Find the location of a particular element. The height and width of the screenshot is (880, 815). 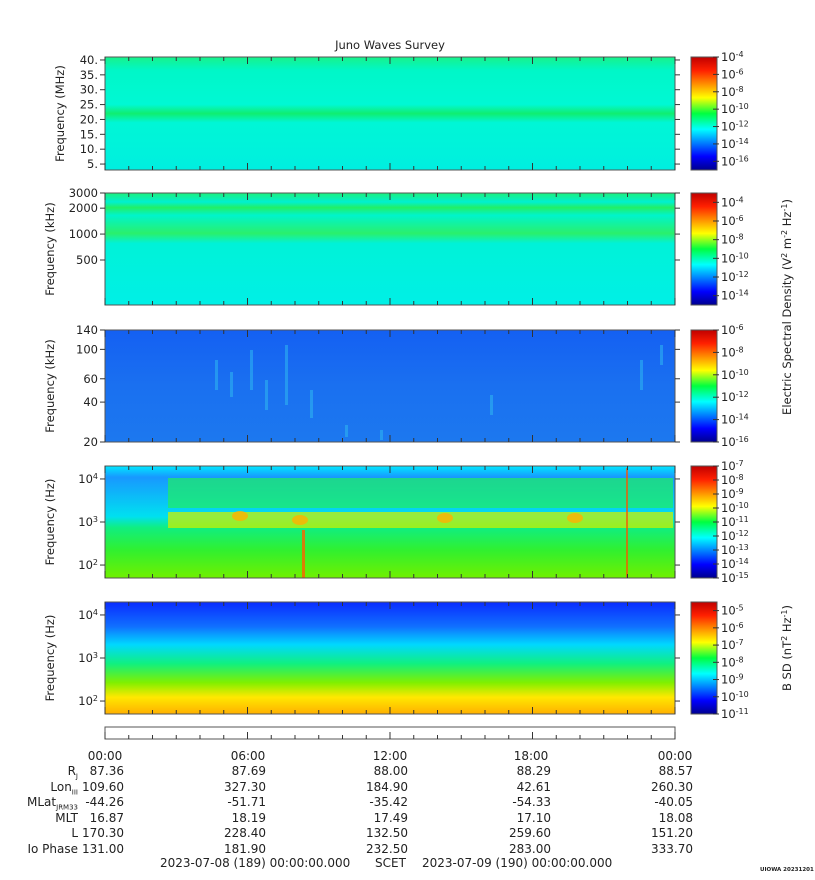

colorbar-tick-label: 10⁻¹⁵ is located at coordinates (735, 578).